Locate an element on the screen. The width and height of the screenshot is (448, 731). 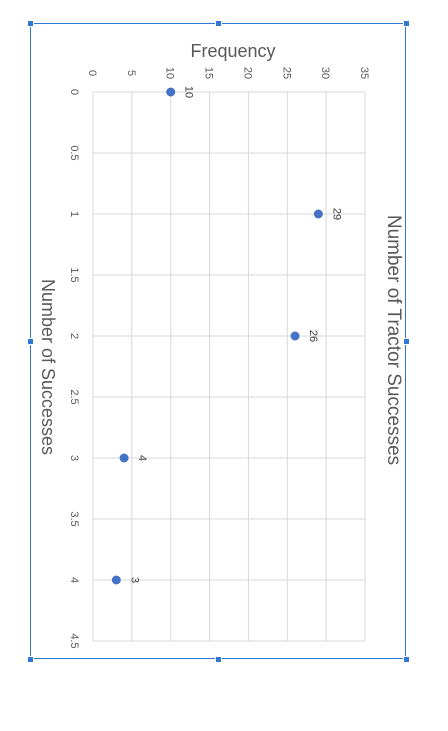
x-tick-label: 4 is located at coordinates (74, 580).